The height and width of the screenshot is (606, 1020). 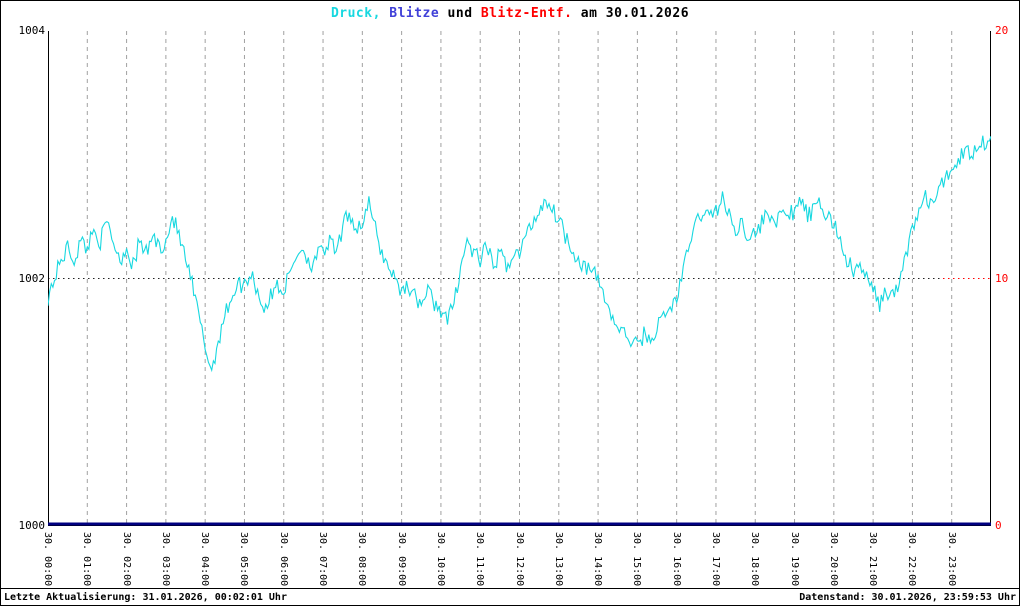 What do you see at coordinates (1002, 278) in the screenshot?
I see `y-right-tick-label: 10` at bounding box center [1002, 278].